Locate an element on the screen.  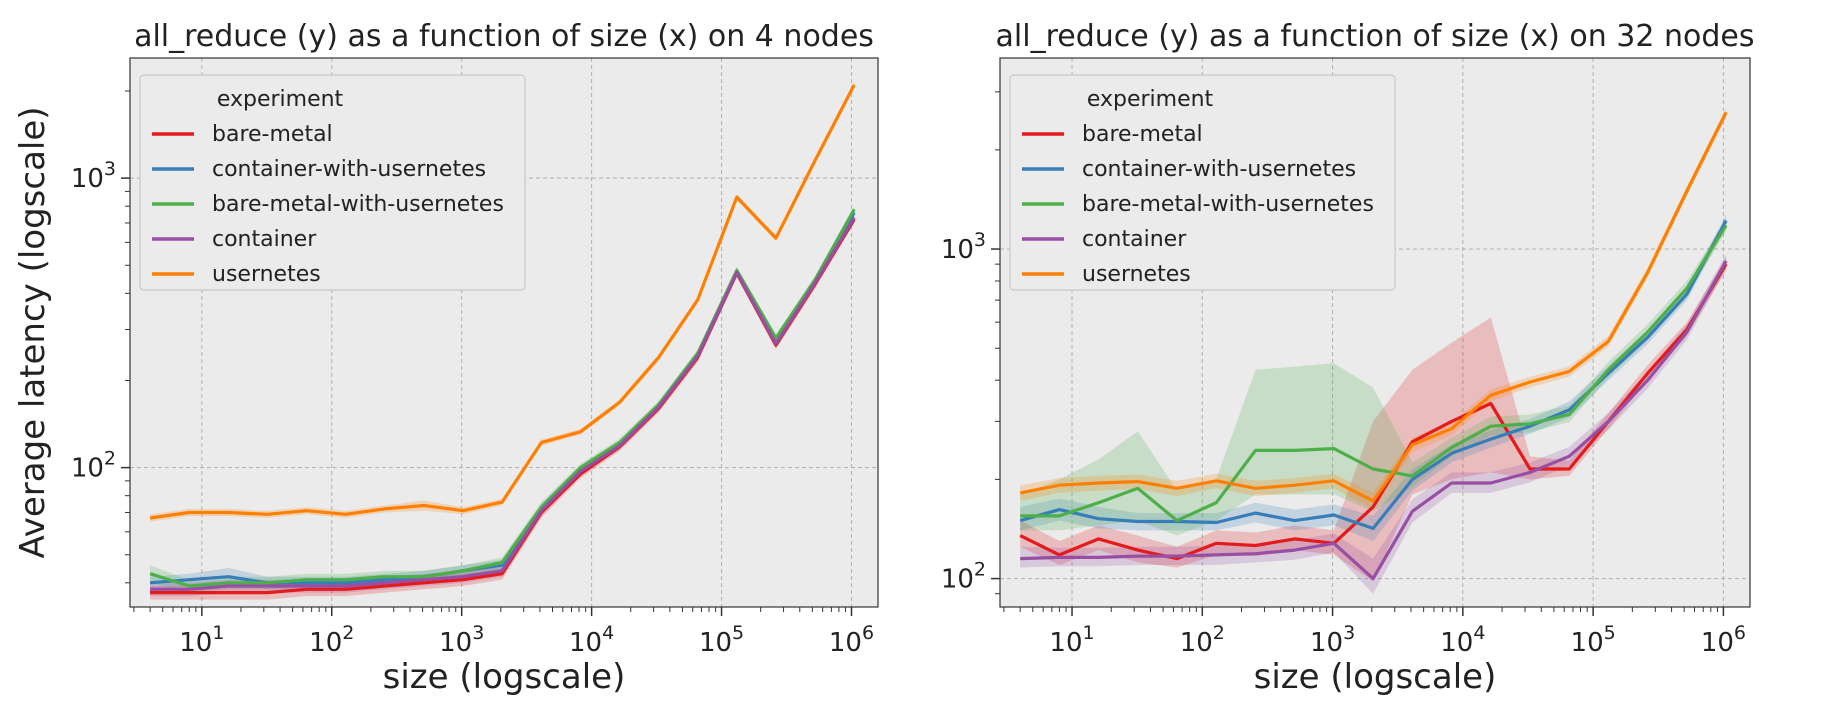
y-axis-label: Average latency (logscale) is located at coordinates (33, 332).